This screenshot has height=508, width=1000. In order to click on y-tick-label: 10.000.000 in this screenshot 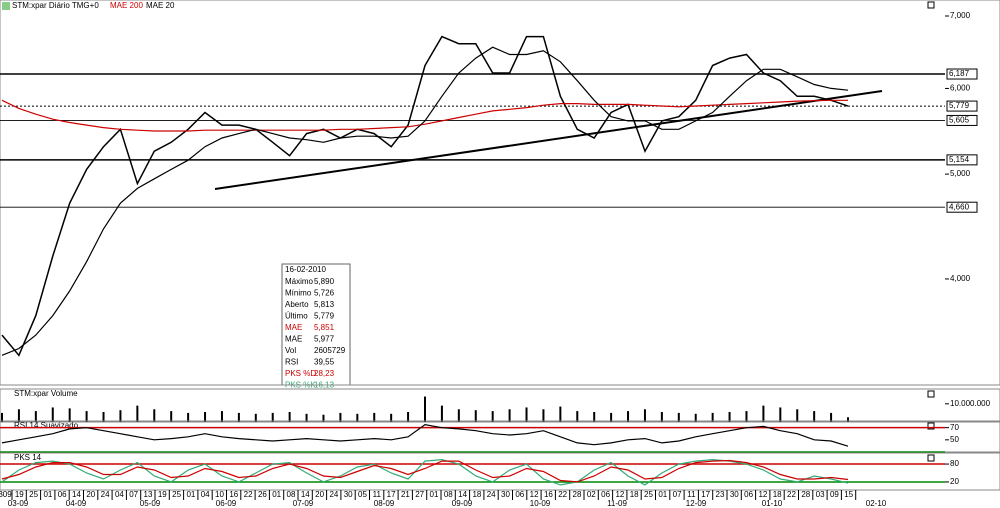, I will do `click(970, 403)`.